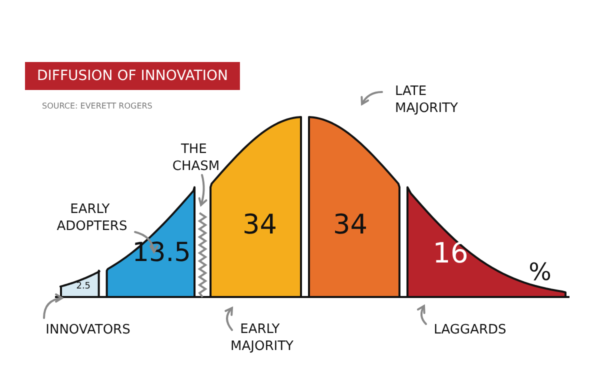 The width and height of the screenshot is (600, 389). Describe the element at coordinates (92, 218) in the screenshot. I see `category-label: EARLY ADOPTERS` at that location.